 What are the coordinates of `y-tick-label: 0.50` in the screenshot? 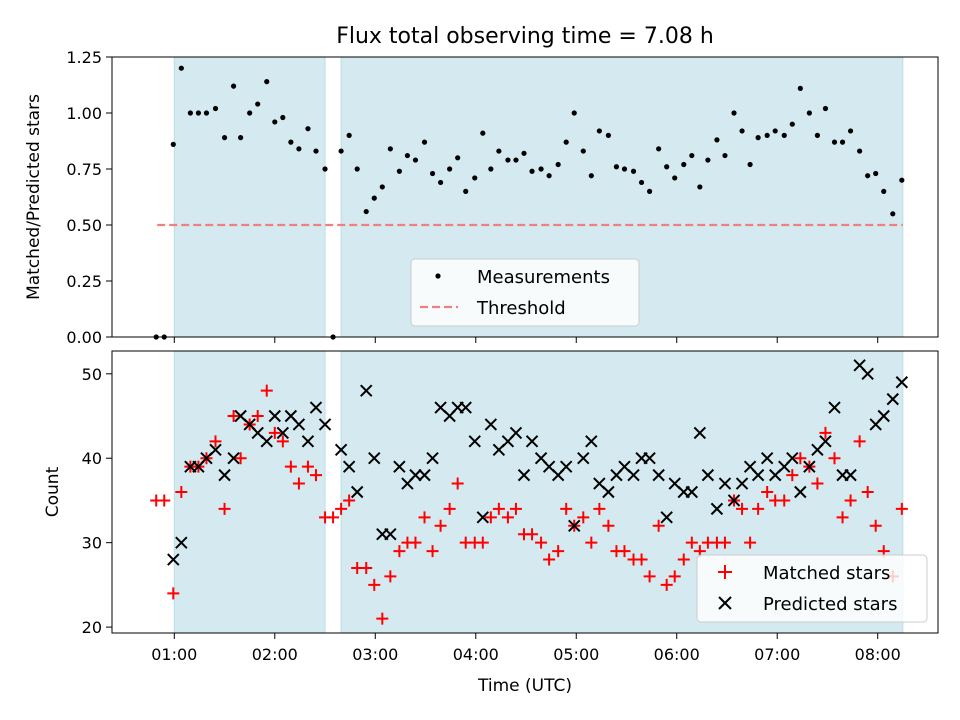 It's located at (84, 225).